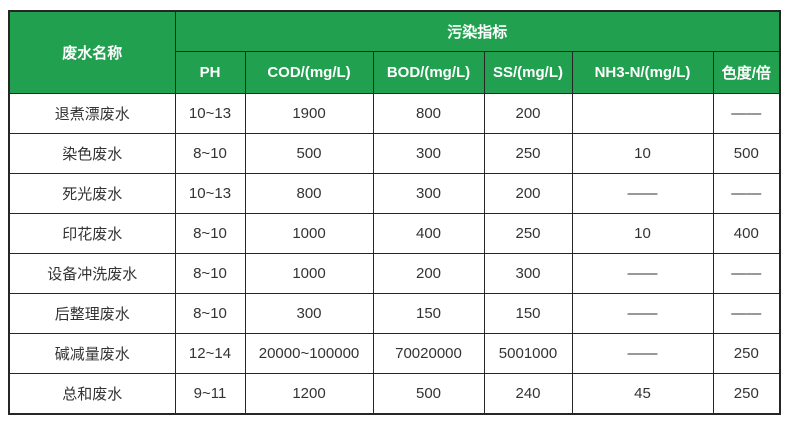  Describe the element at coordinates (528, 394) in the screenshot. I see `table-cell: 240` at that location.